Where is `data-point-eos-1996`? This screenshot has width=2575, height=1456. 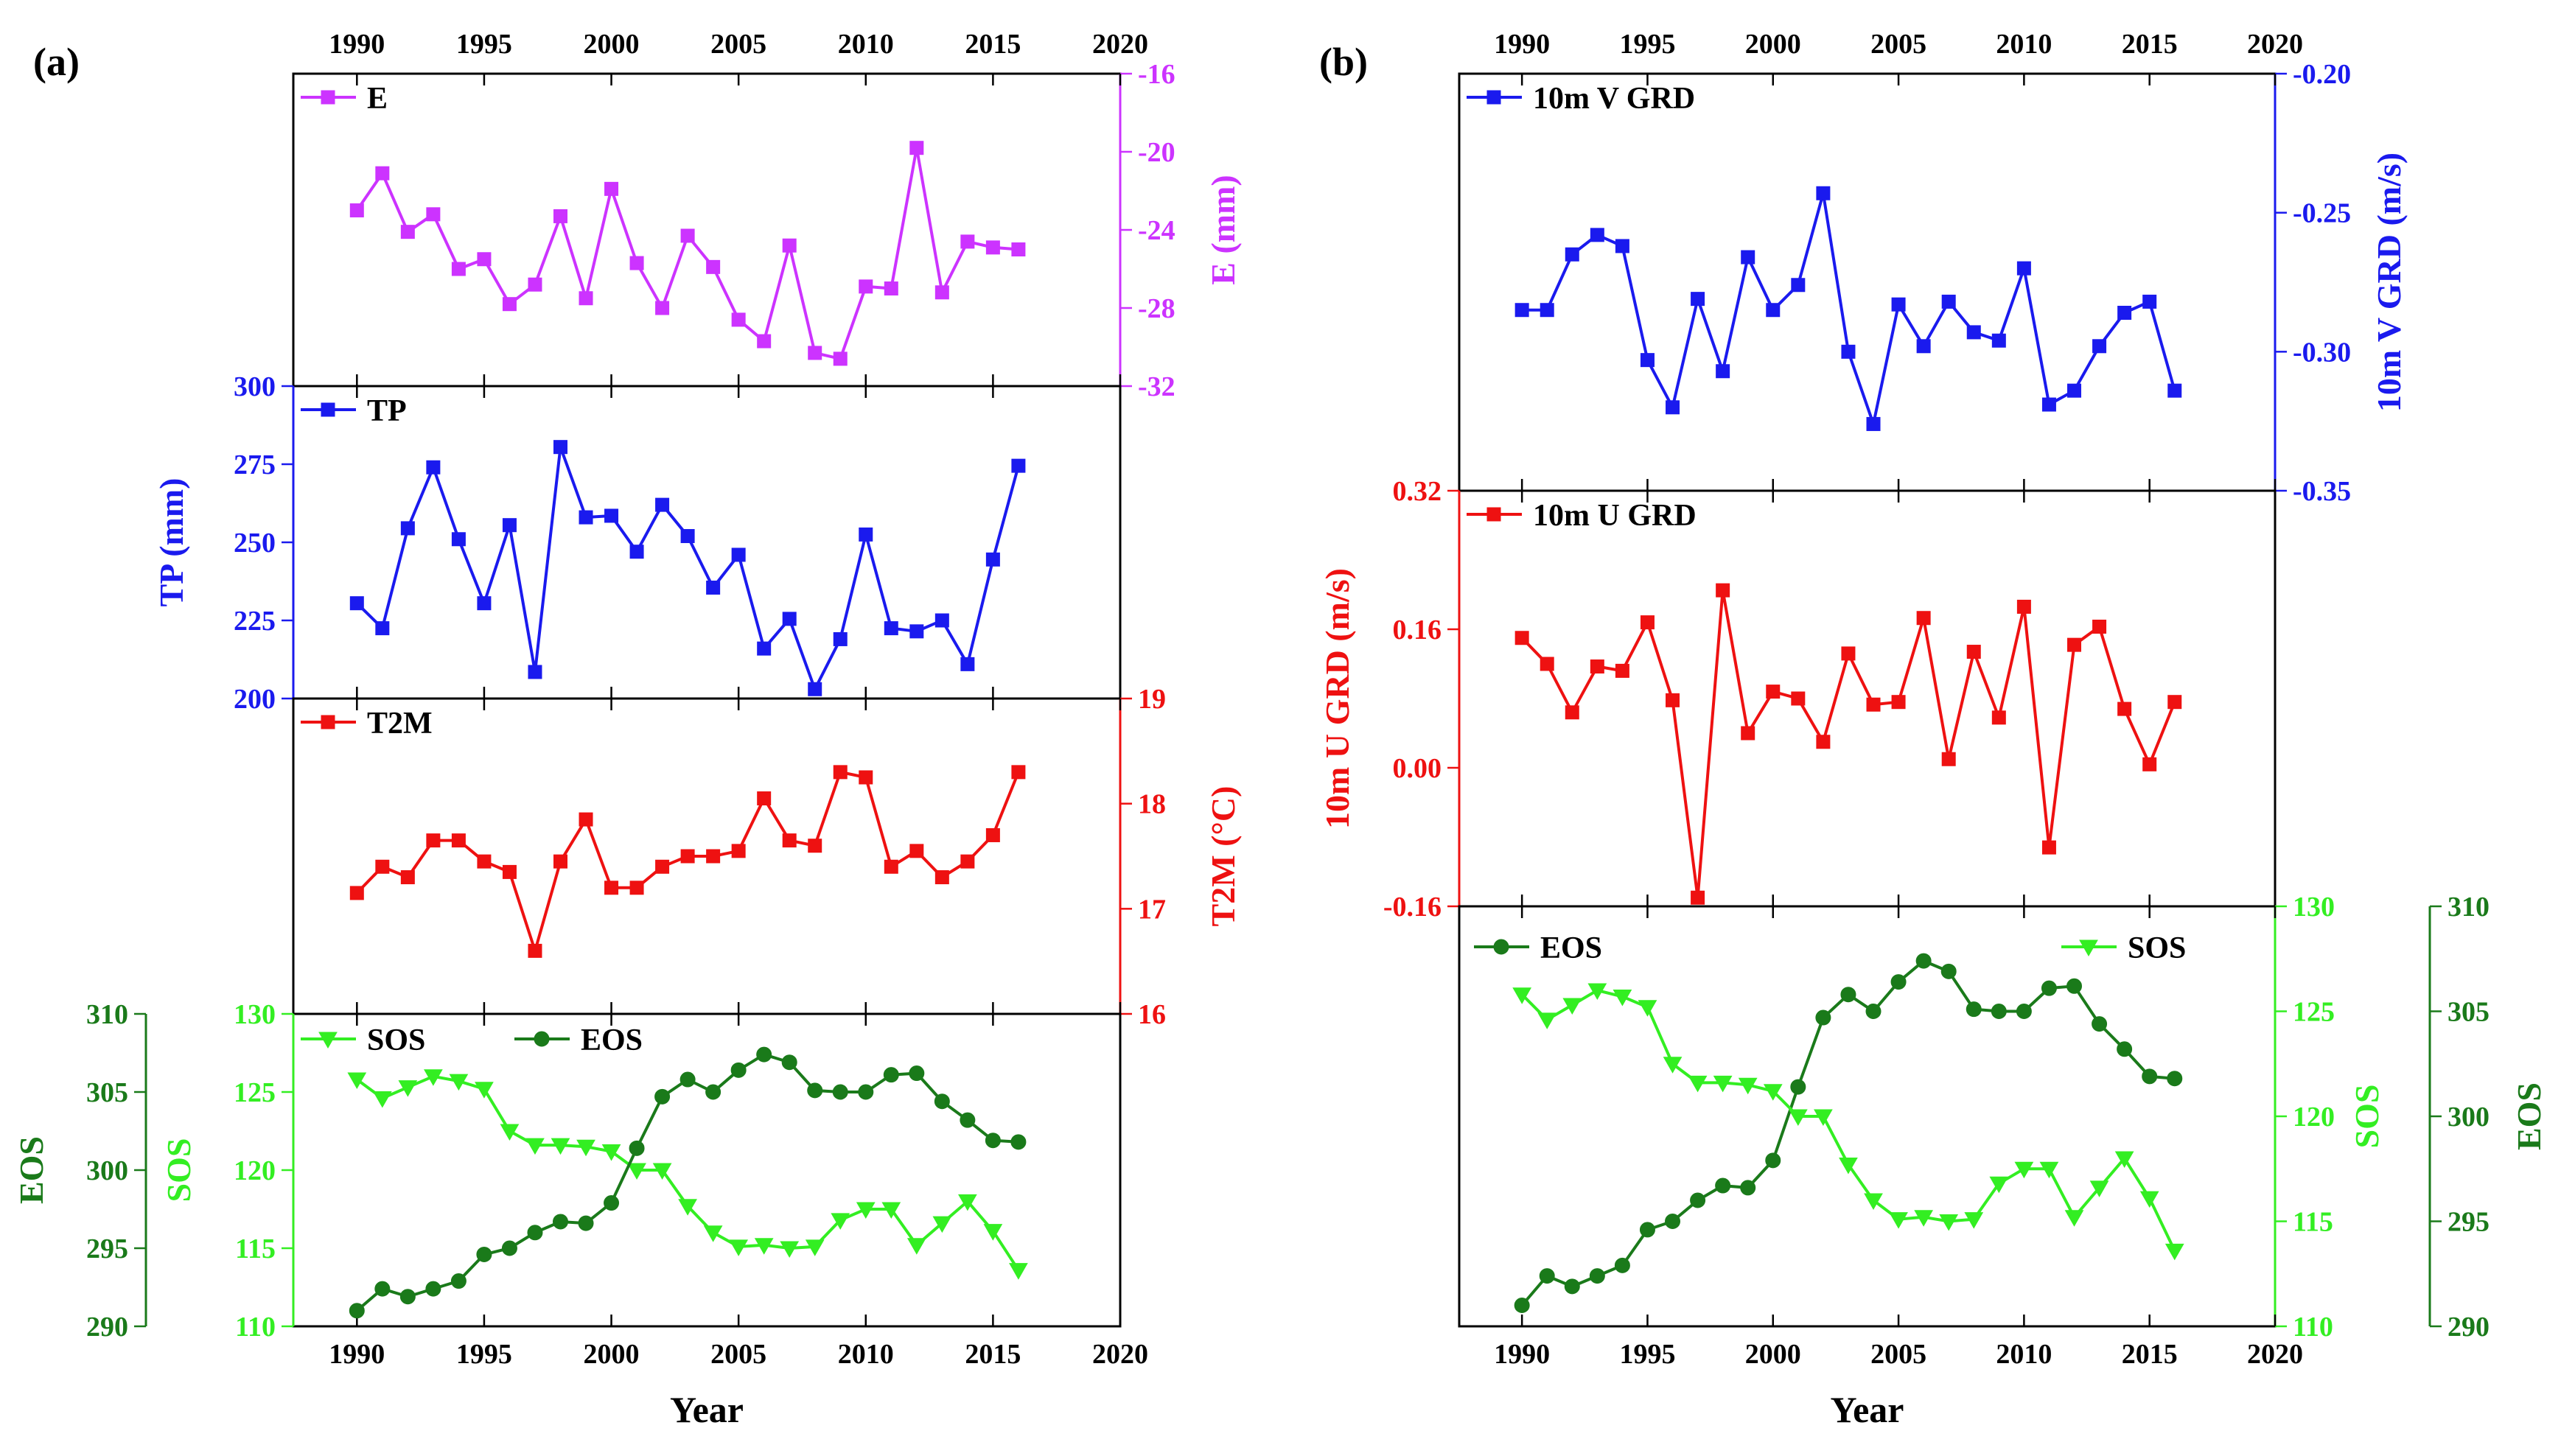
data-point-eos-1996 is located at coordinates (1673, 1221).